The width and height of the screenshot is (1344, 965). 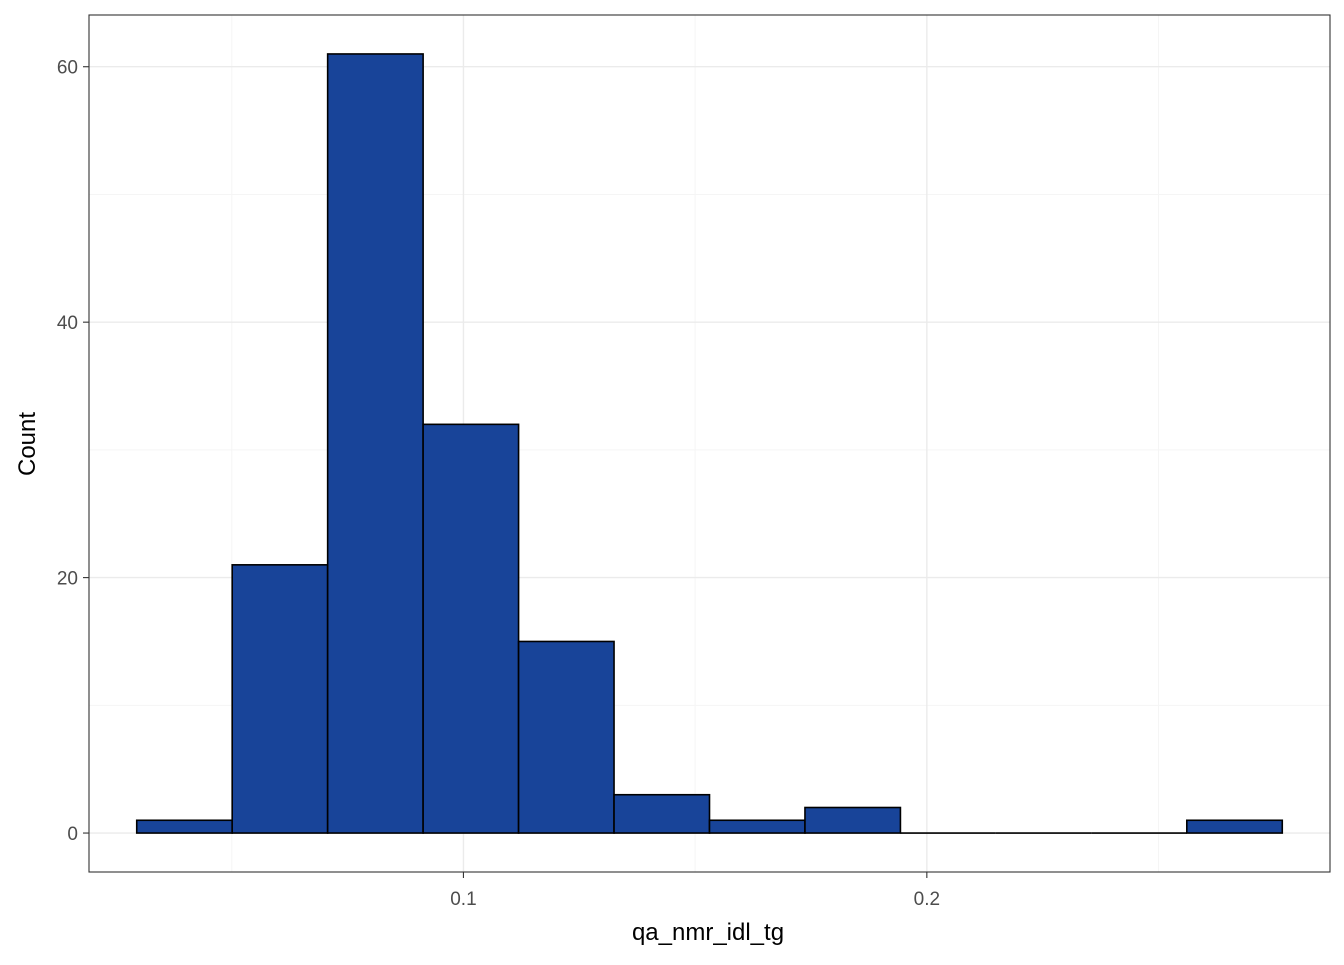 I want to click on y-tick-label: 60, so click(x=67, y=68).